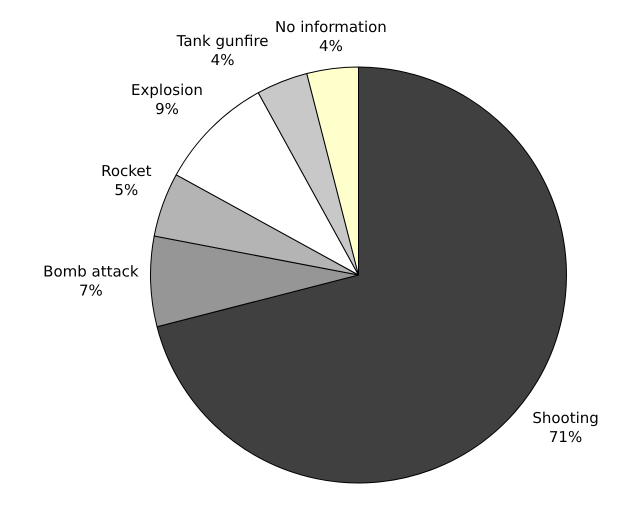 The height and width of the screenshot is (516, 617). What do you see at coordinates (90, 290) in the screenshot?
I see `data-label: 7%` at bounding box center [90, 290].